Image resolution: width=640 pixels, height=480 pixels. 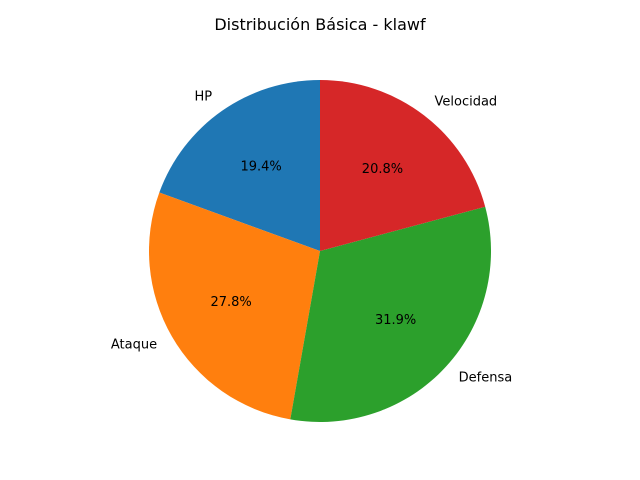 What do you see at coordinates (134, 345) in the screenshot?
I see `slice-label-ataque: Ataque` at bounding box center [134, 345].